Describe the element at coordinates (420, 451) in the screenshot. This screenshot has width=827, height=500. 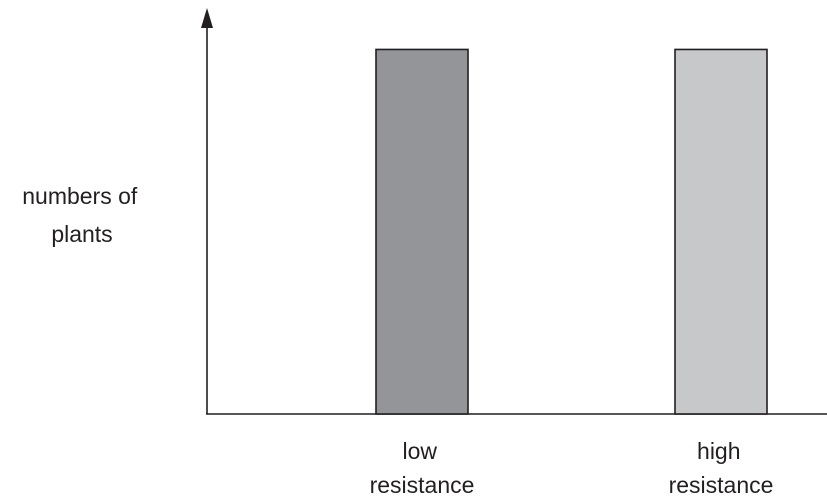
I see `x-tick-label-low-line-1: low` at that location.